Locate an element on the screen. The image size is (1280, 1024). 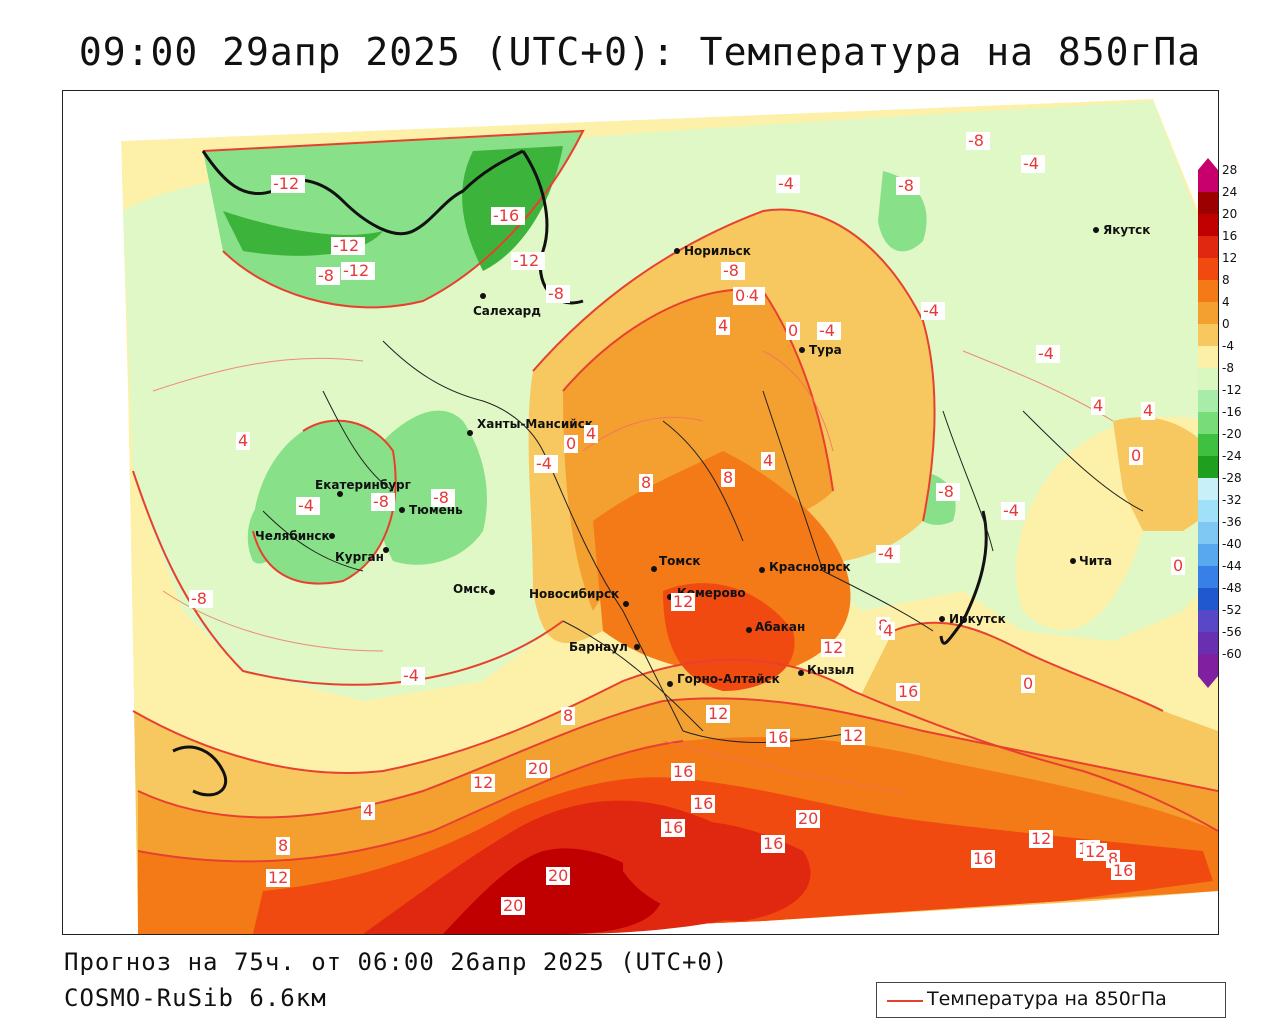
svg-text: Челябинск is located at coordinates (292, 536).